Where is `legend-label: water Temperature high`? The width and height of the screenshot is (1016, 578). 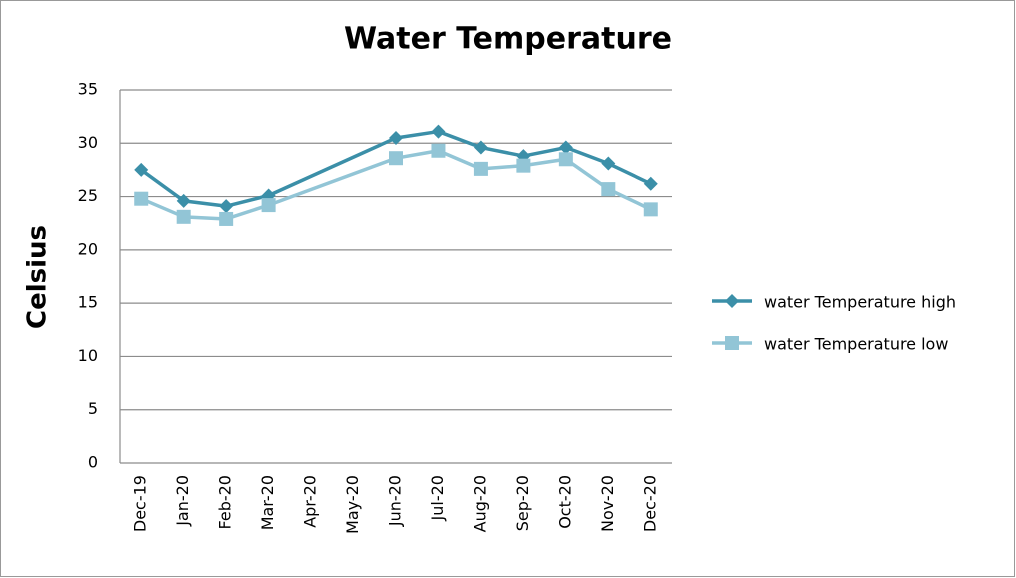
legend-label: water Temperature high is located at coordinates (860, 302).